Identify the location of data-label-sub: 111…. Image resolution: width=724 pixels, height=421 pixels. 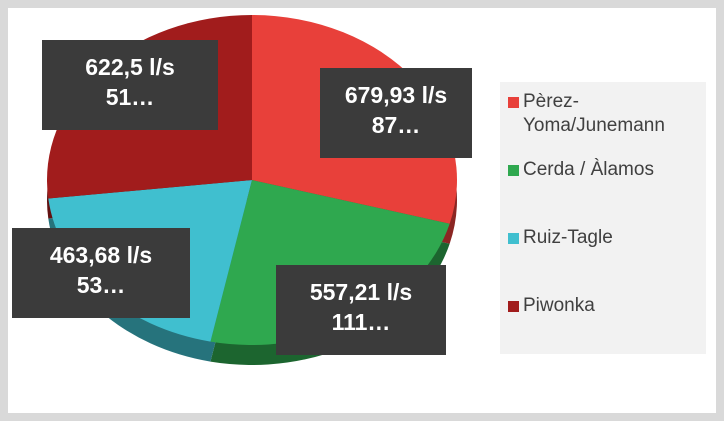
(361, 322).